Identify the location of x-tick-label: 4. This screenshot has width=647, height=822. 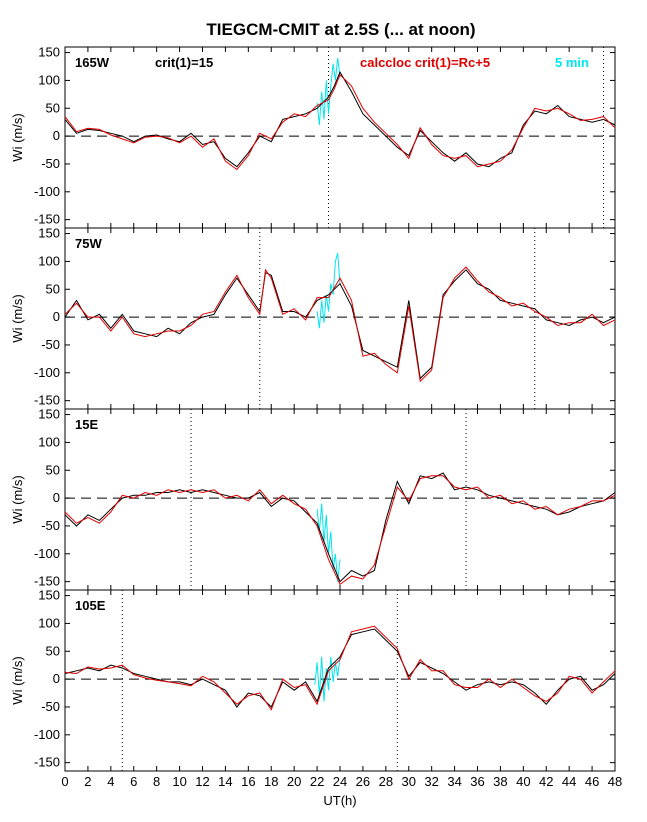
(110, 781).